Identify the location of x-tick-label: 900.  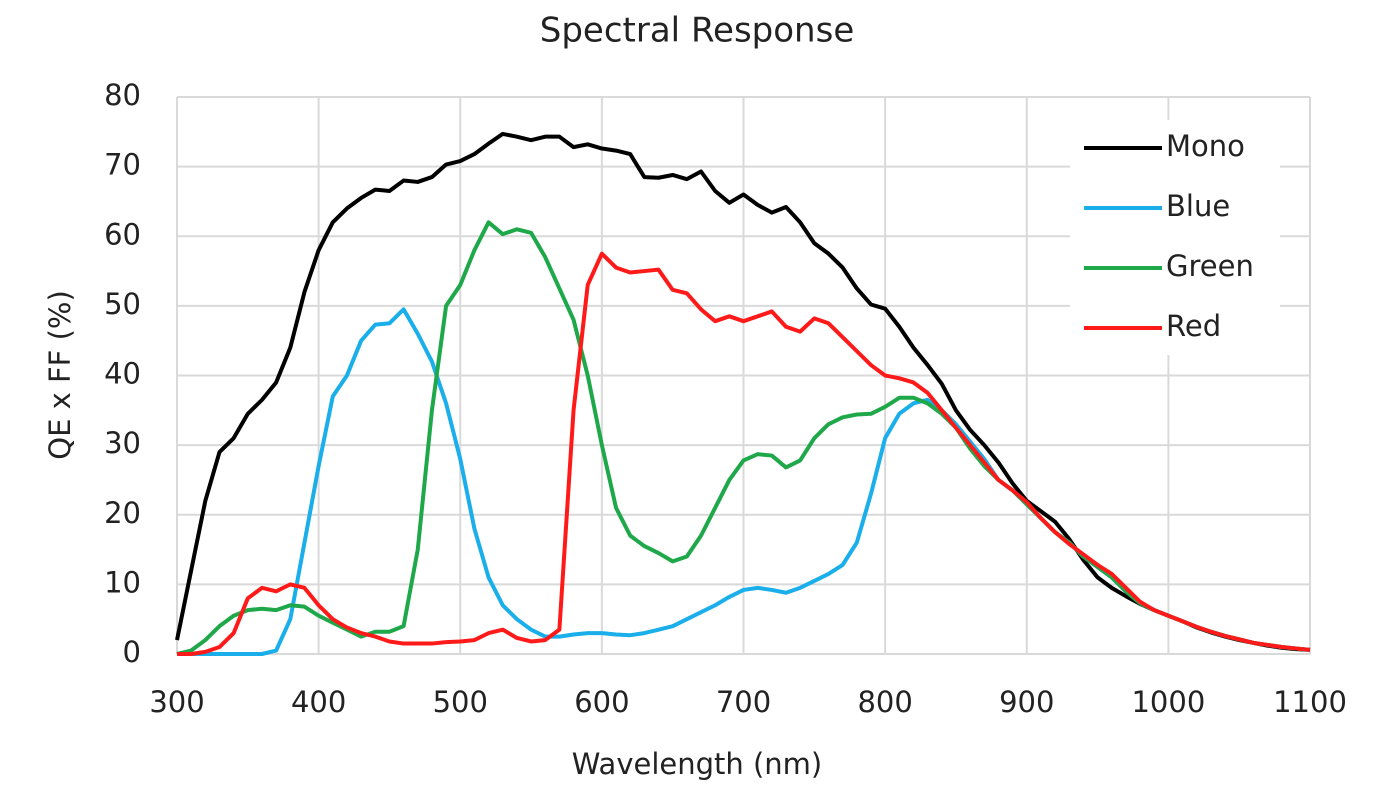
(1026, 702).